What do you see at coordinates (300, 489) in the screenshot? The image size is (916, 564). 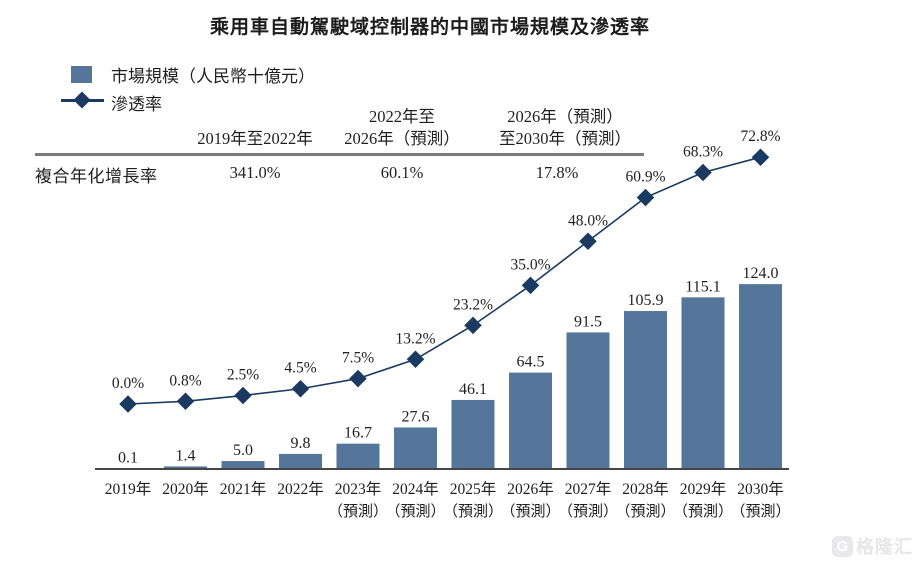 I see `x-axis-label-year: 2022年` at bounding box center [300, 489].